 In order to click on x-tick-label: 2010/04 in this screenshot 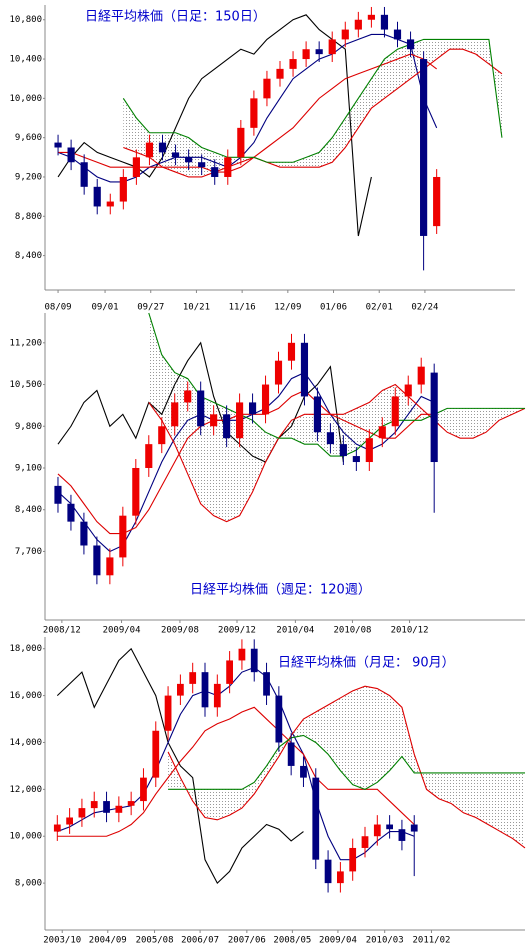, I will do `click(295, 631)`.